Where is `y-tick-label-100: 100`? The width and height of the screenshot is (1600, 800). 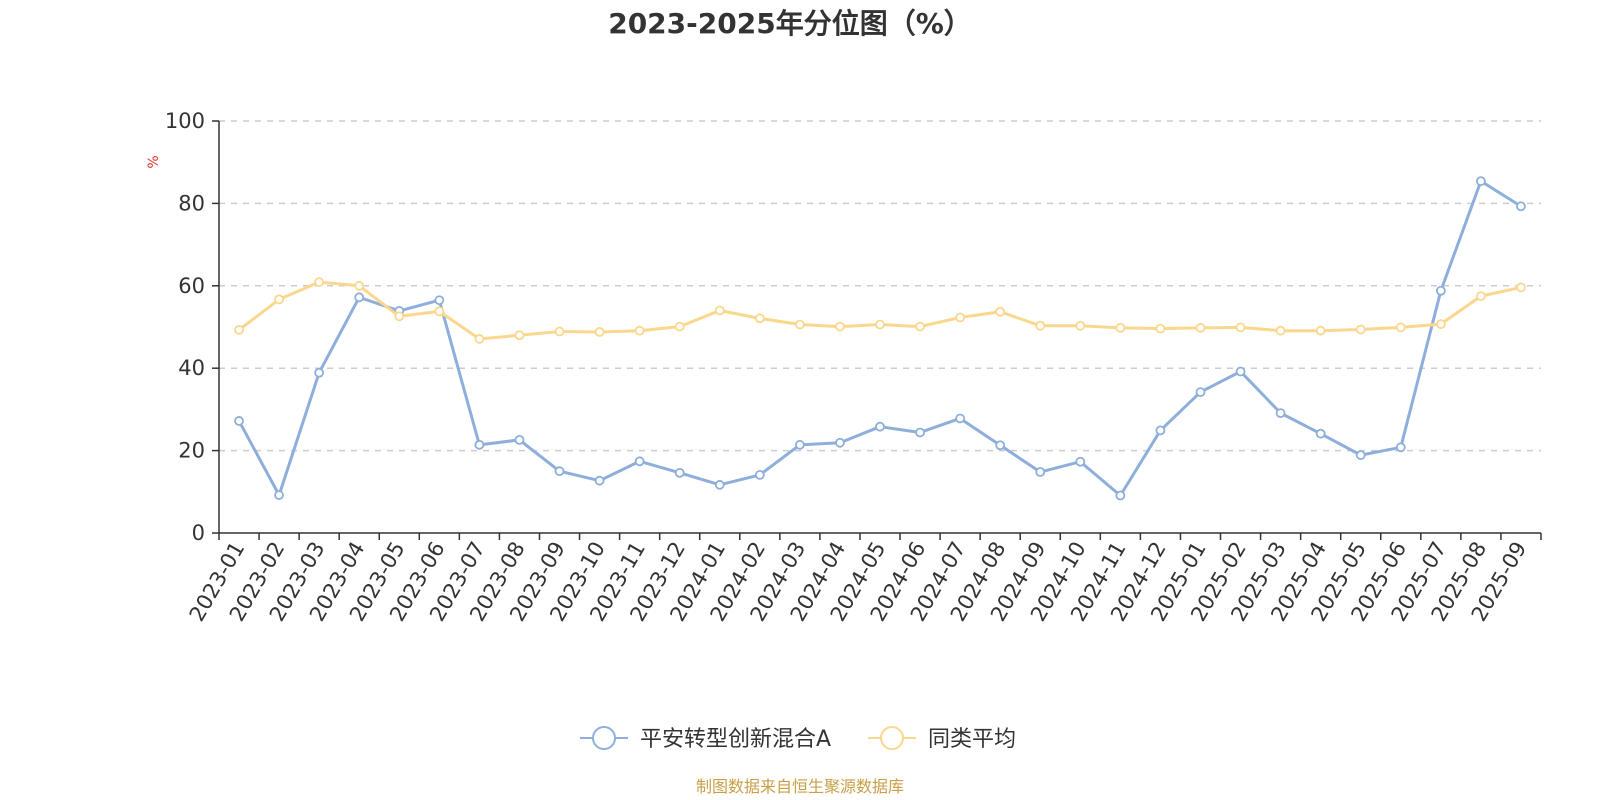
y-tick-label-100: 100 is located at coordinates (185, 121).